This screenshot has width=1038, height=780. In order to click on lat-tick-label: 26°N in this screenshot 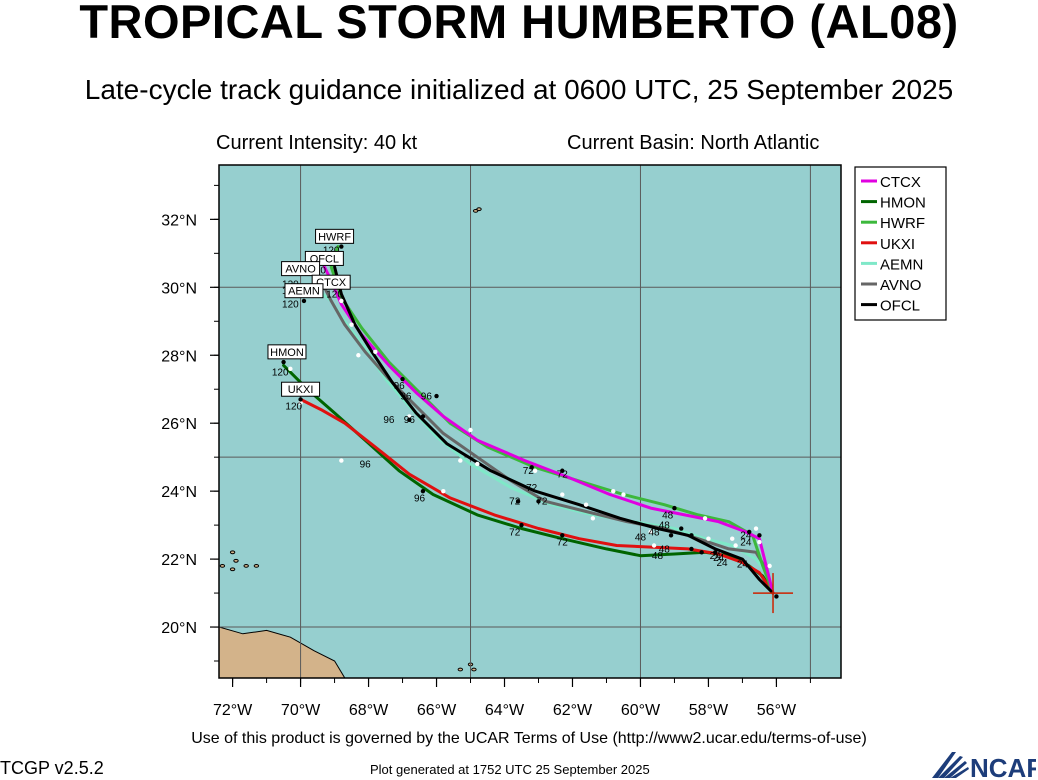, I will do `click(179, 424)`.